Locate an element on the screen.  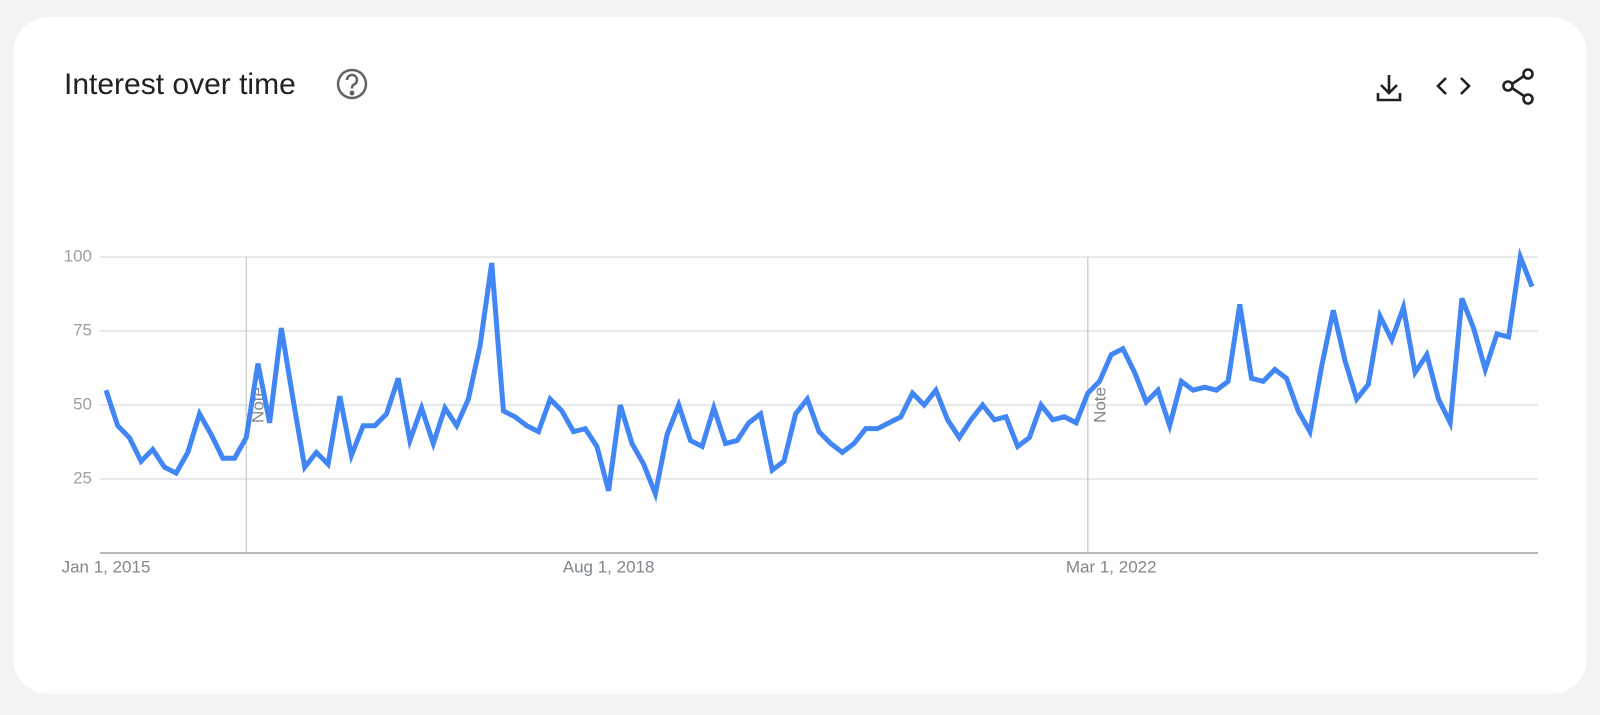
help-icon is located at coordinates (352, 84).